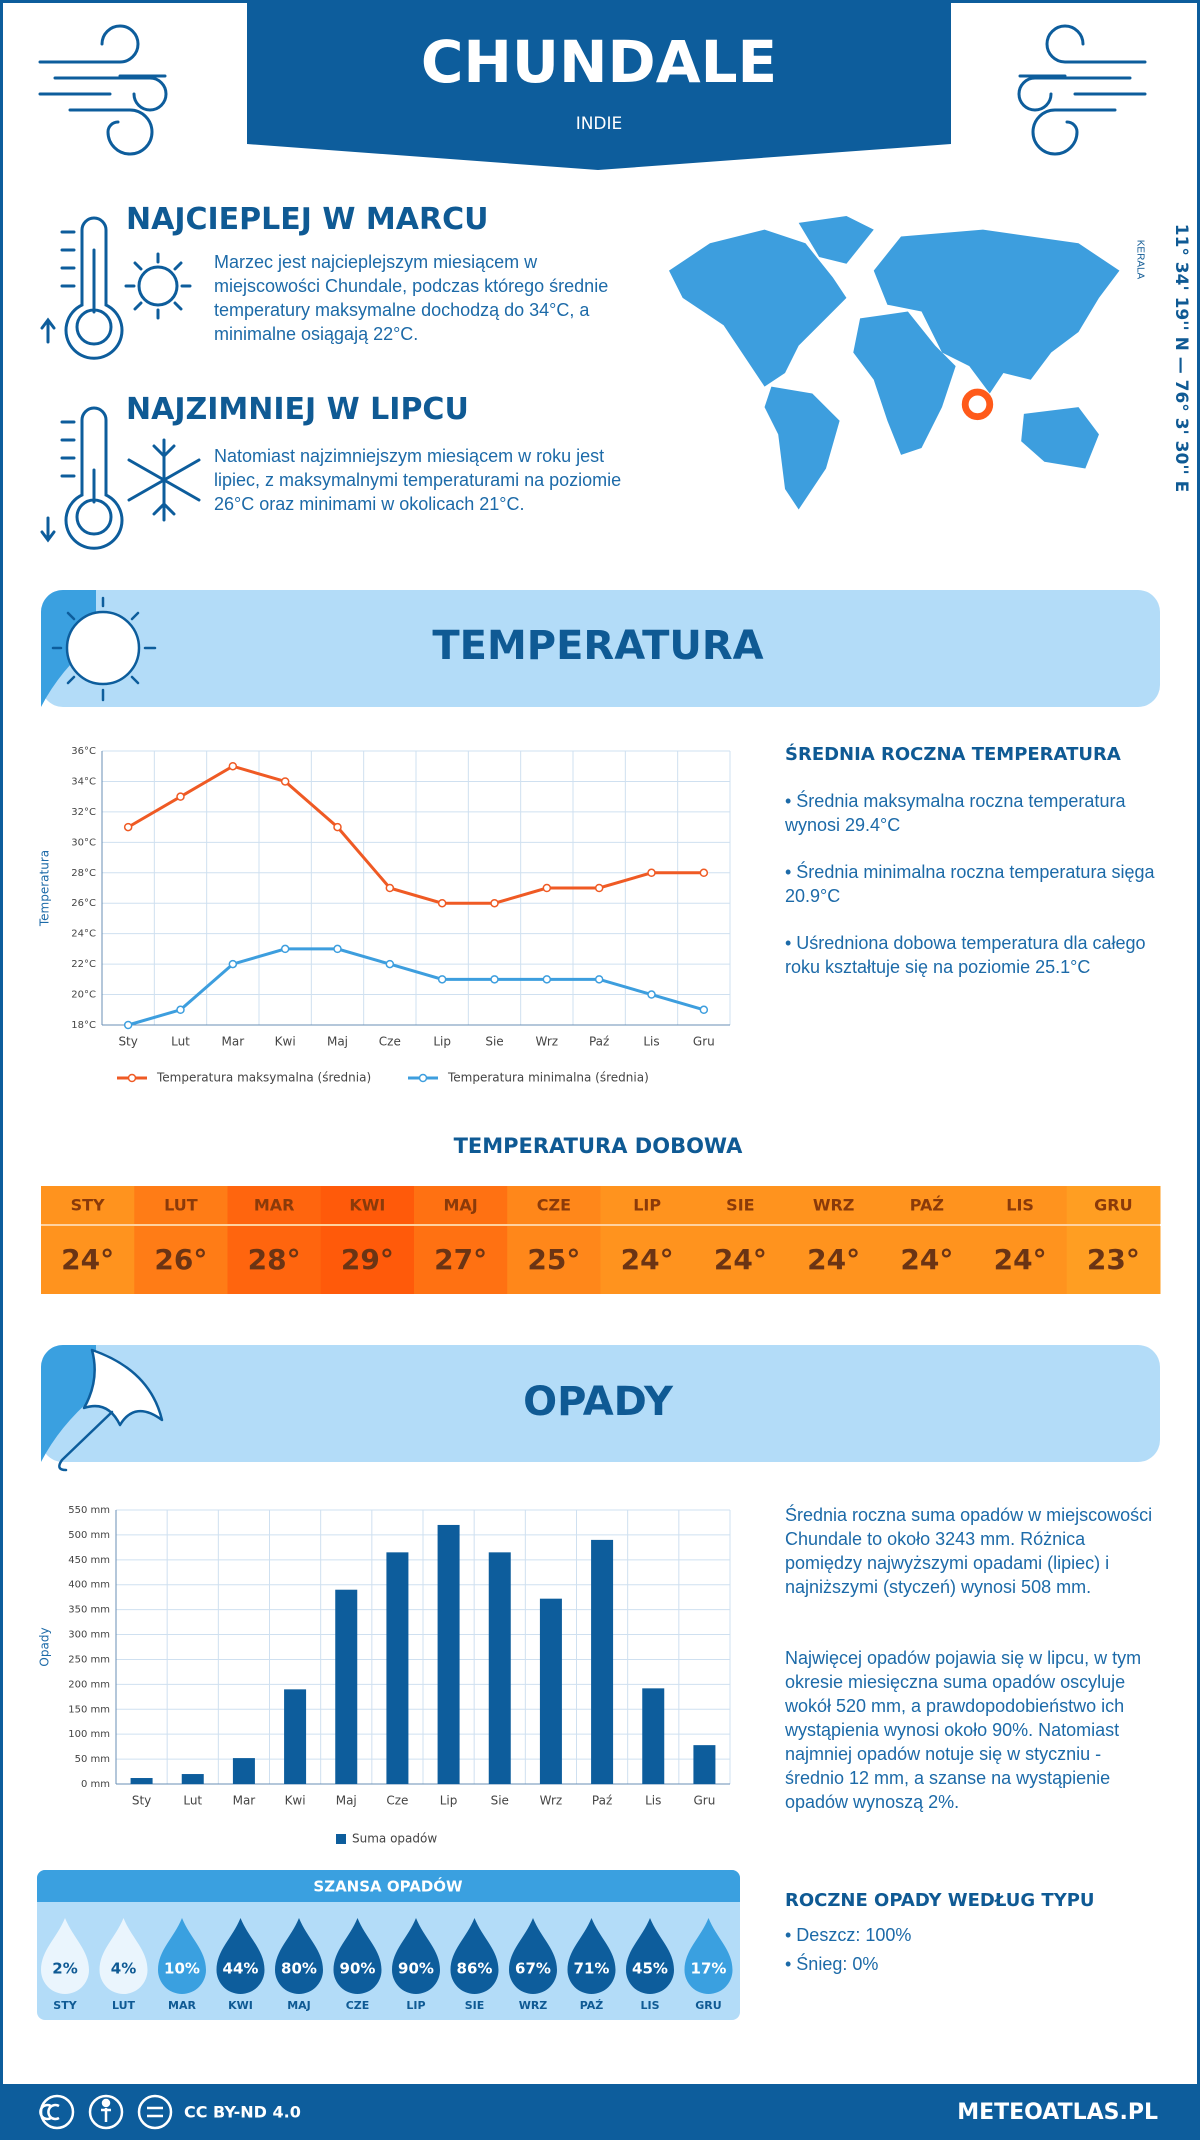 The image size is (1200, 2140). I want to click on y-tick-label: 28°C, so click(83, 873).